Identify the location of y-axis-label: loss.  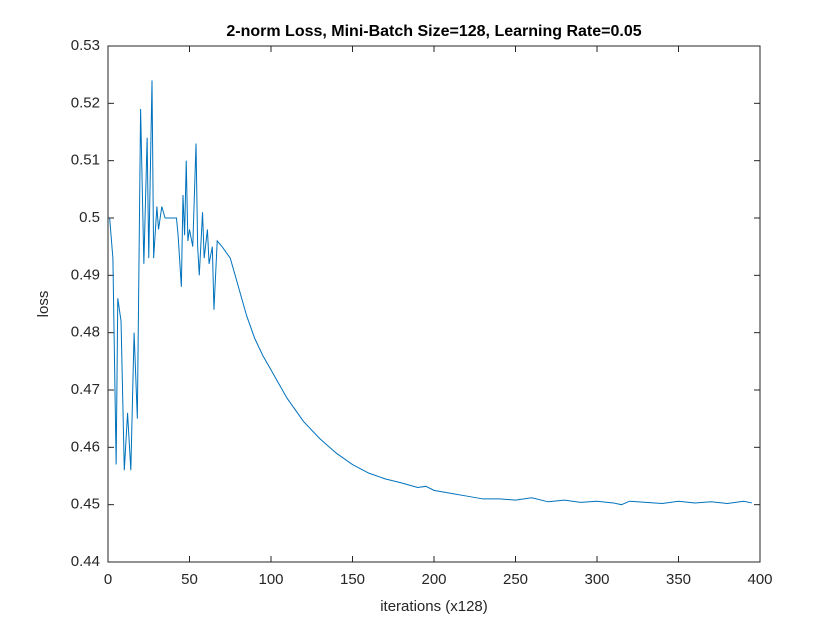
(43, 304).